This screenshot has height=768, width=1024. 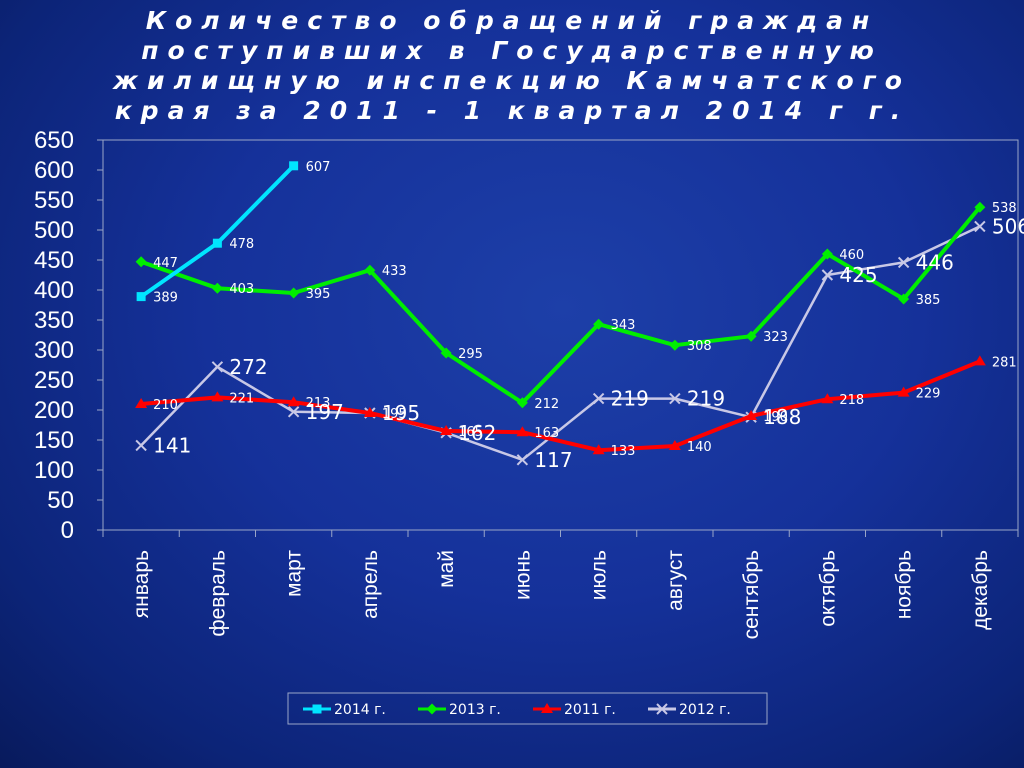 I want to click on data-label: 221, so click(x=241, y=398).